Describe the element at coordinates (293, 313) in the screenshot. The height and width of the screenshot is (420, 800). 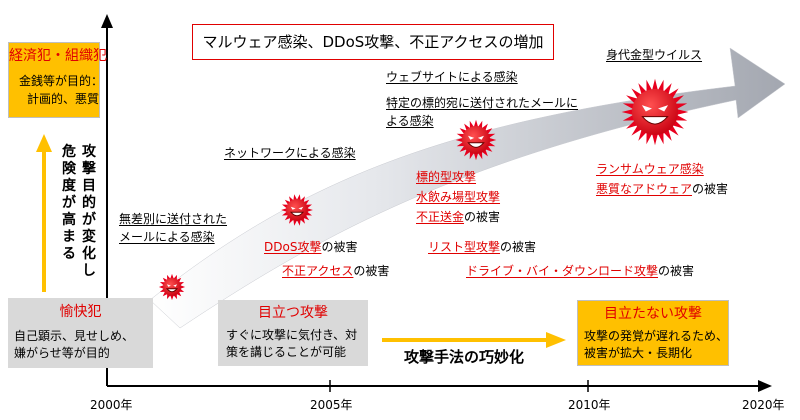
I see `box-visible-attack-title: 目立つ攻撃` at that location.